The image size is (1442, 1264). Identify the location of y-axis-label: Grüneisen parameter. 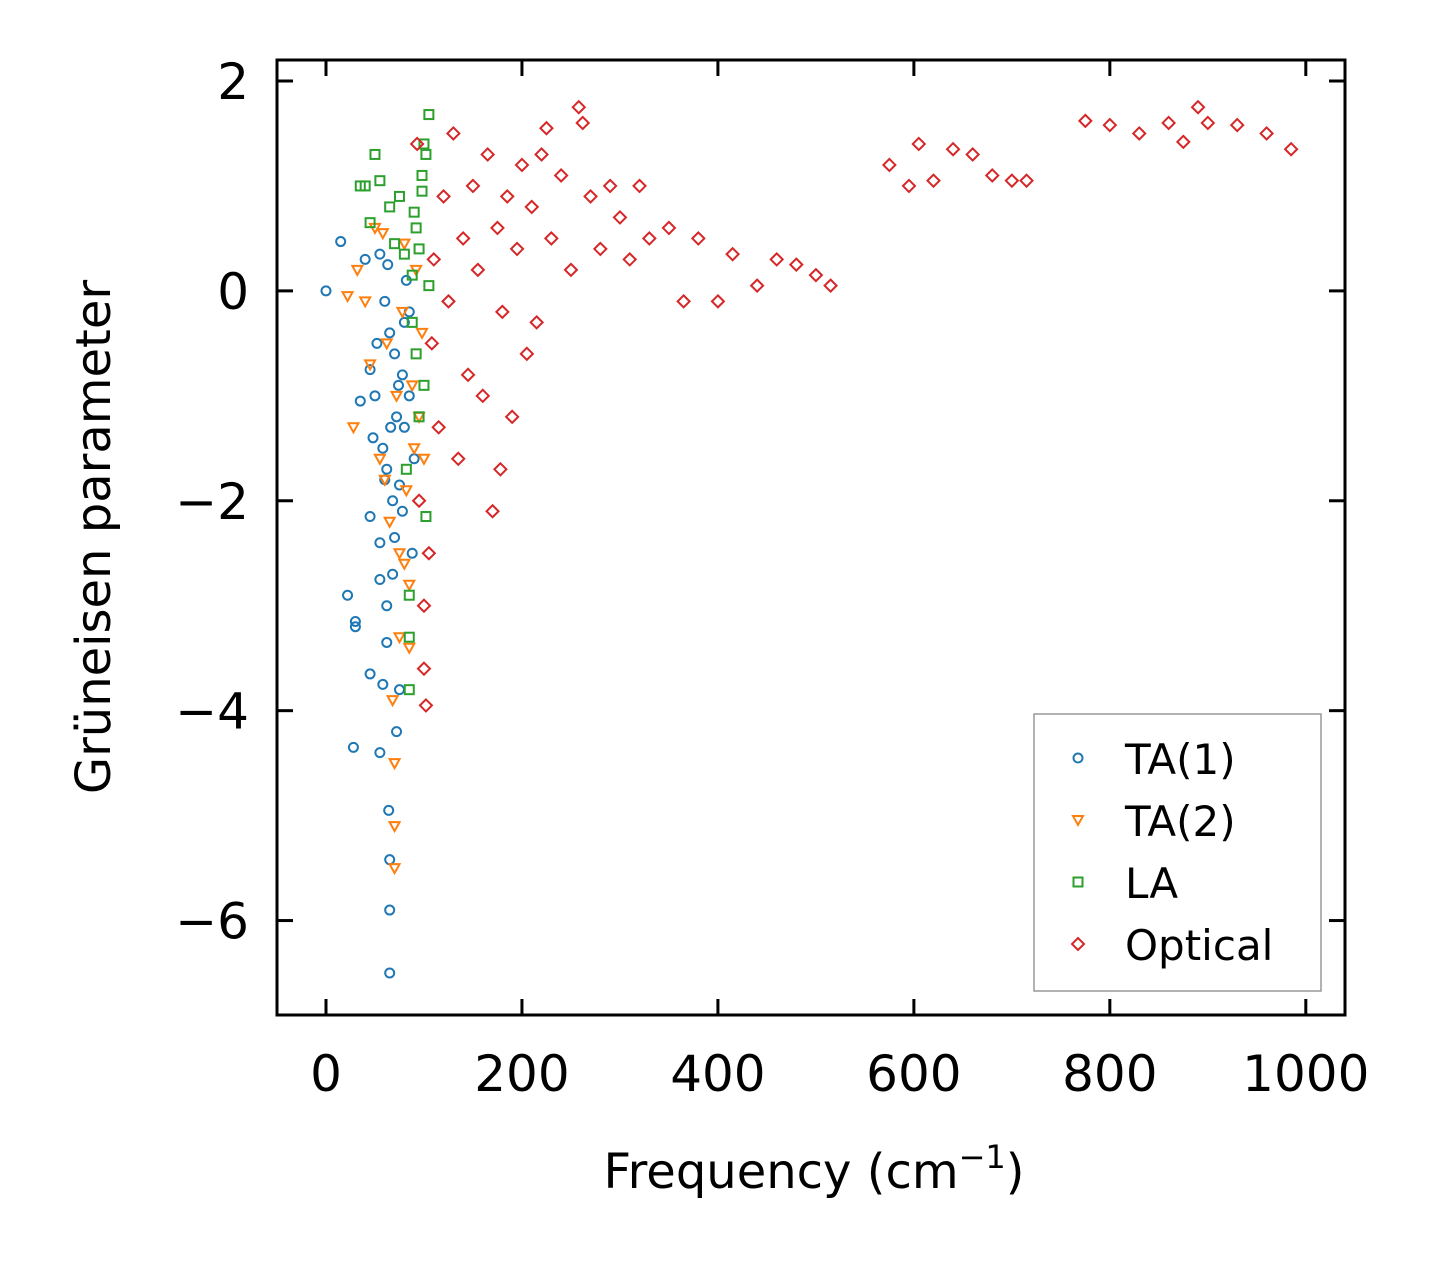
(94, 537).